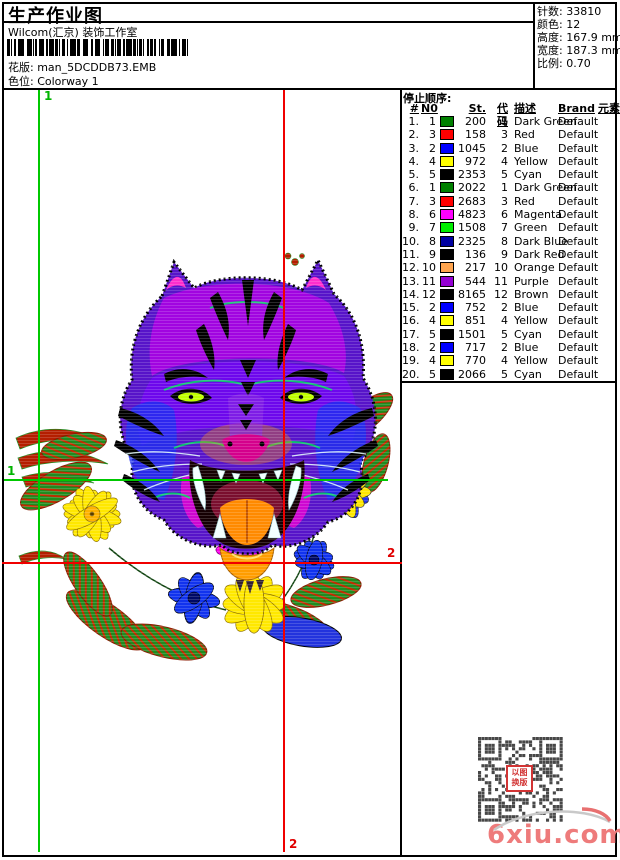  What do you see at coordinates (53, 81) in the screenshot?
I see `colorway-line: 色位: Colorway 1` at bounding box center [53, 81].